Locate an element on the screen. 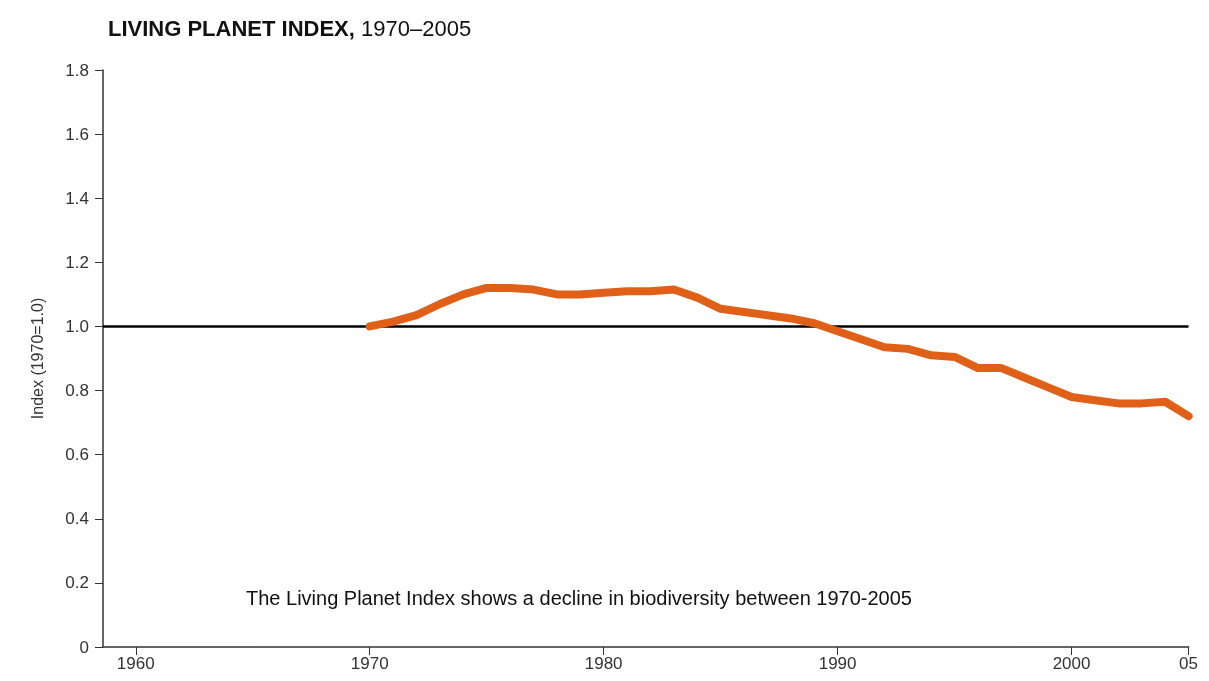 This screenshot has width=1209, height=681. x-tick-label: 1980 is located at coordinates (603, 663).